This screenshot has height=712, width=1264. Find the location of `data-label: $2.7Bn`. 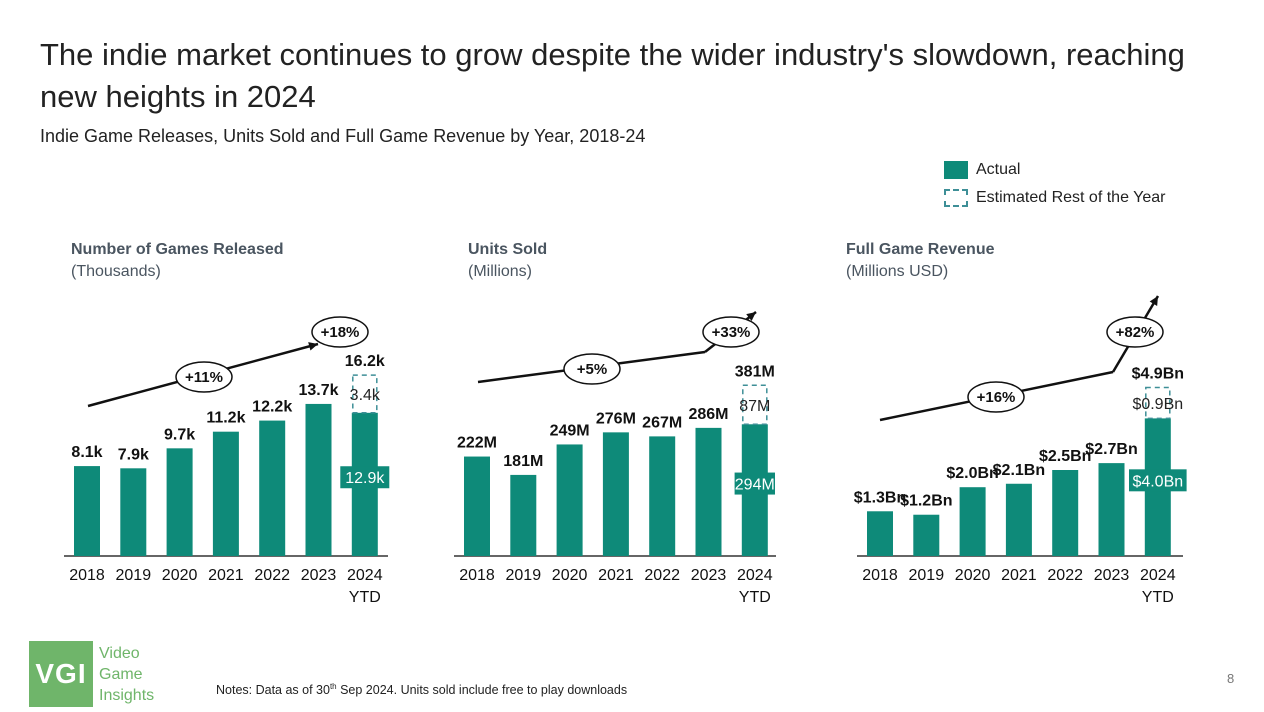

data-label: $2.7Bn is located at coordinates (1111, 449).